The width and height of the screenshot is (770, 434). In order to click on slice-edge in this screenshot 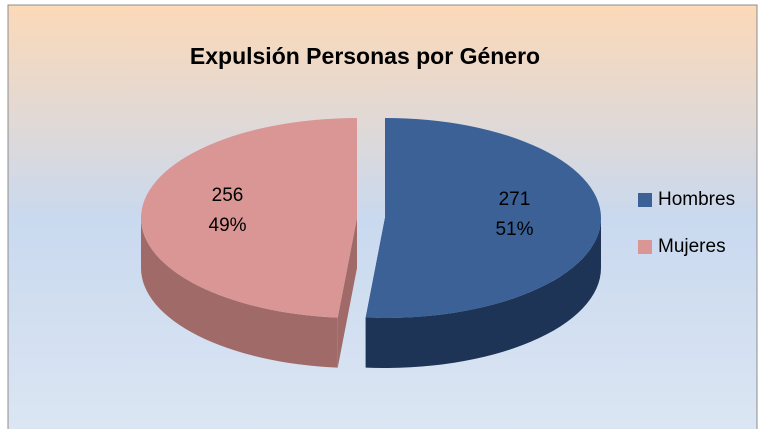, I will do `click(347, 293)`.